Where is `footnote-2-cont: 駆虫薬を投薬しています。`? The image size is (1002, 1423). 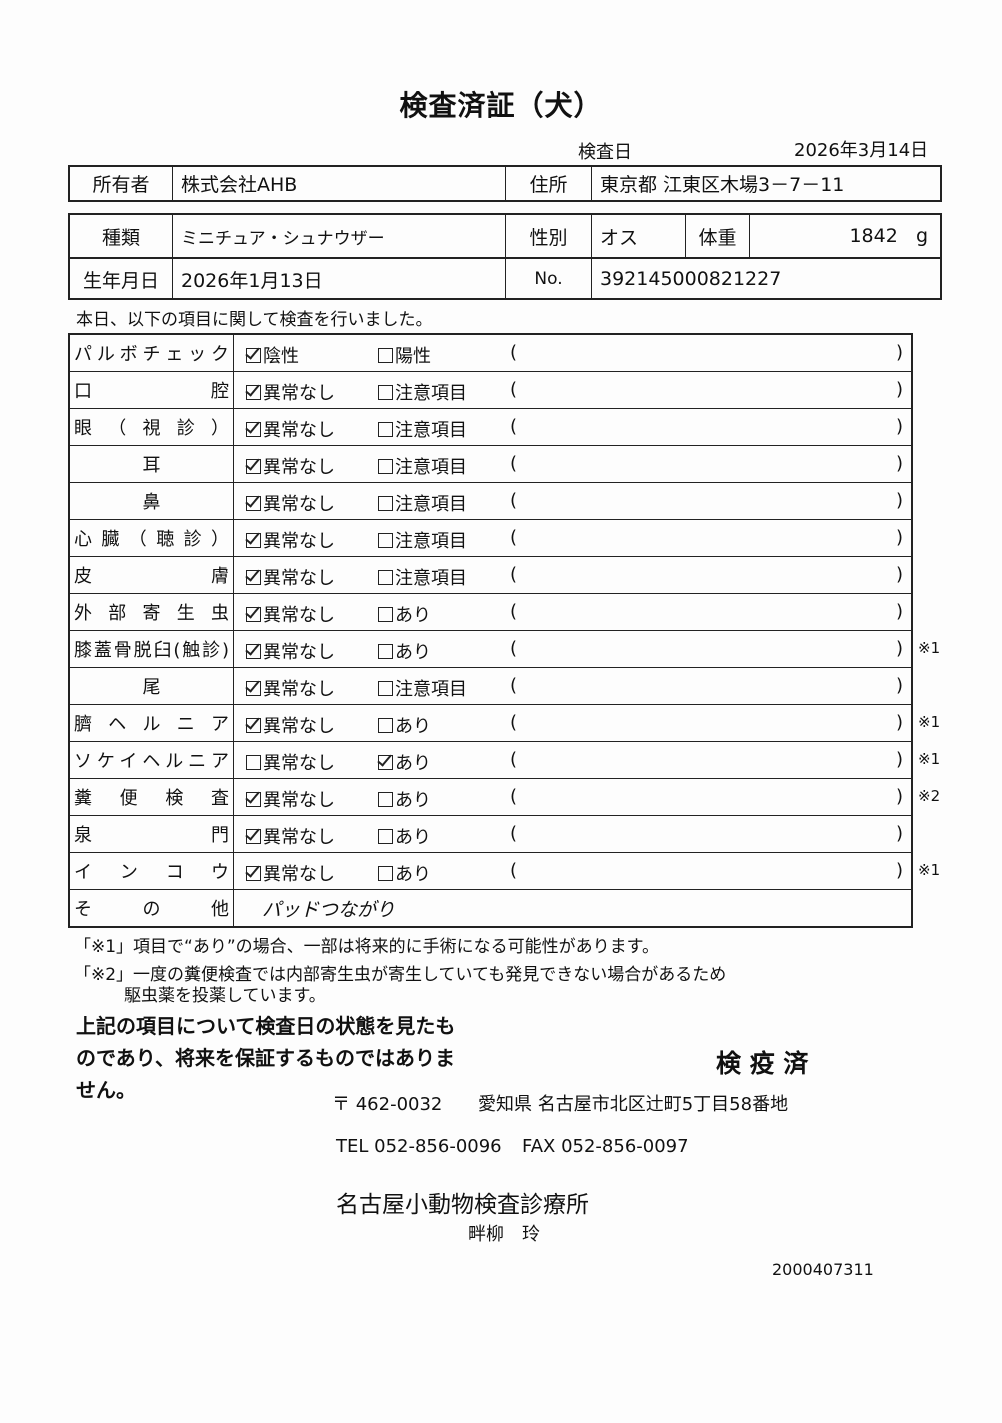 footnote-2-cont: 駆虫薬を投薬しています。 is located at coordinates (225, 996).